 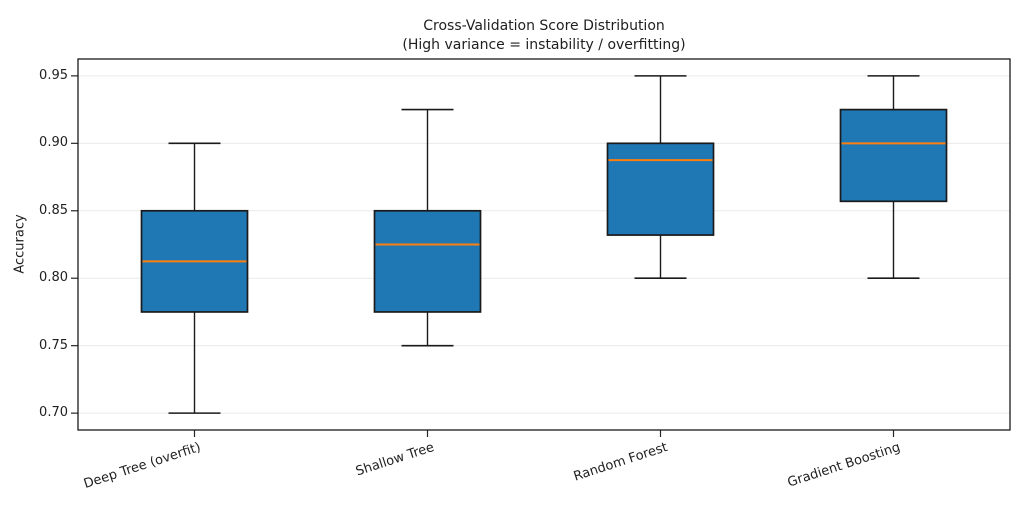 What do you see at coordinates (53, 345) in the screenshot?
I see `y-tick-label: 0.75` at bounding box center [53, 345].